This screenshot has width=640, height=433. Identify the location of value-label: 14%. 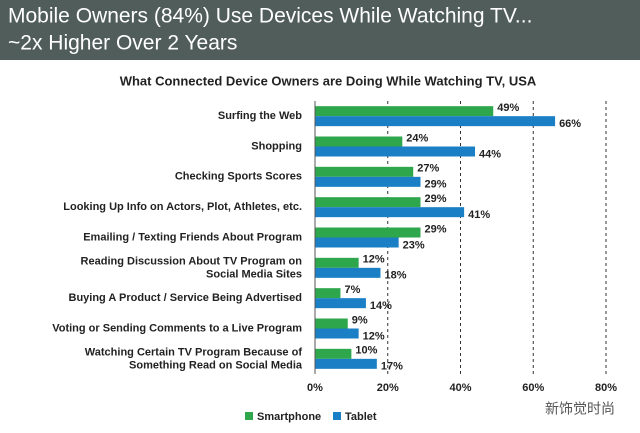
(381, 306).